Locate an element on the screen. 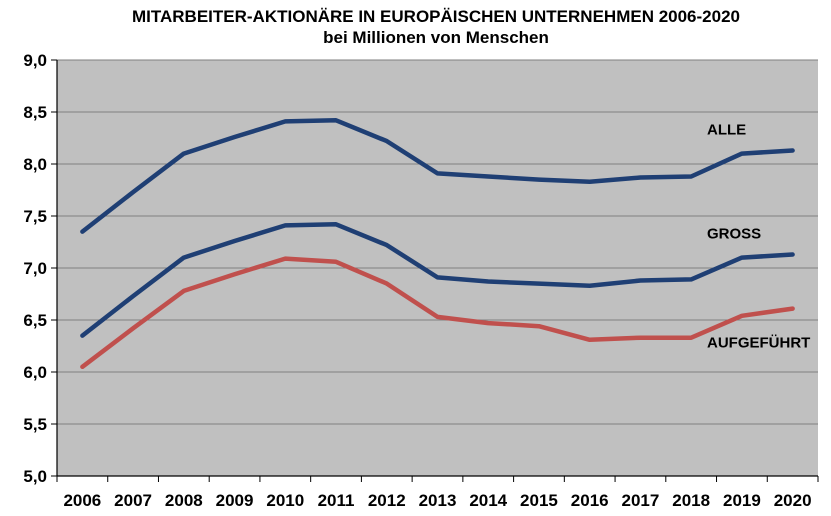  x-tick-label: 2007 is located at coordinates (133, 500).